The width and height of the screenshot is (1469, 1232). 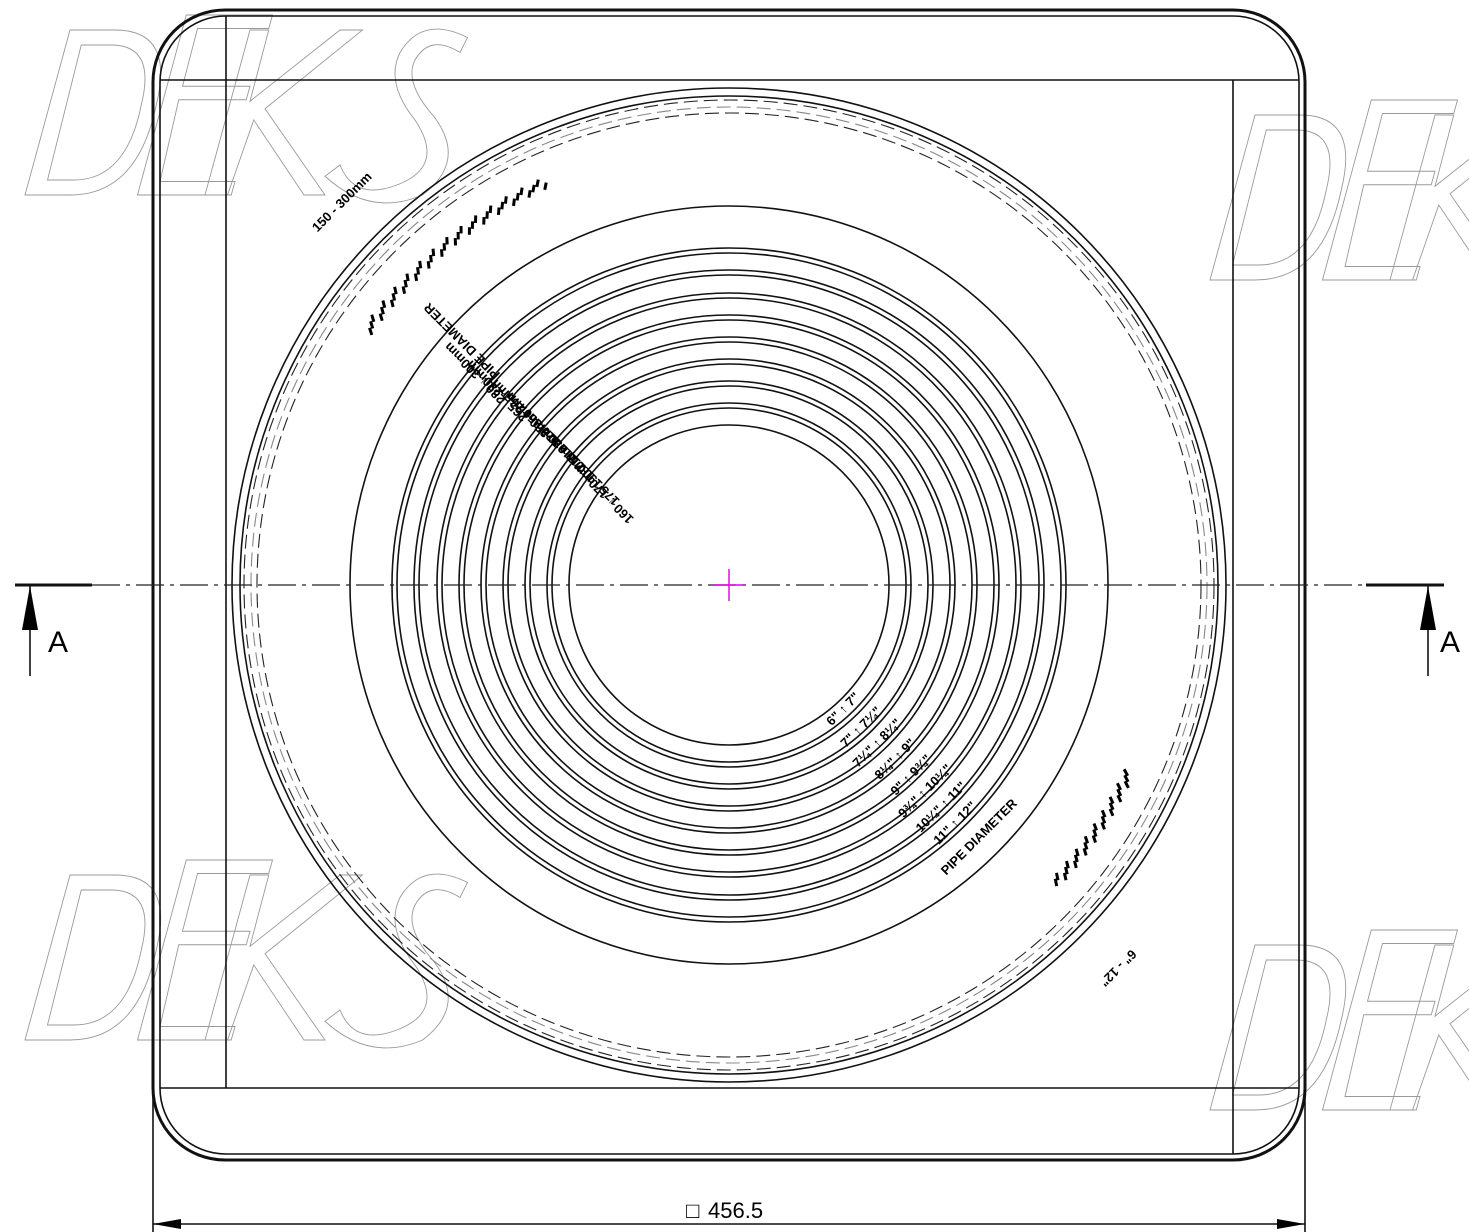 I want to click on section-marker-left: A, so click(x=53, y=629).